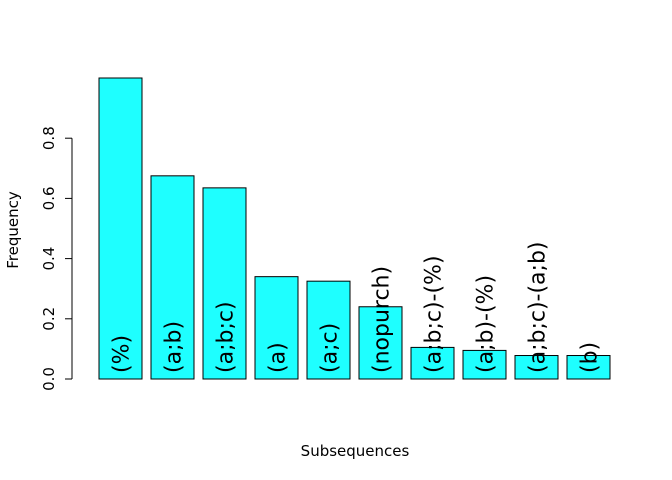 This screenshot has width=672, height=480. I want to click on bar-label: (a), so click(278, 357).